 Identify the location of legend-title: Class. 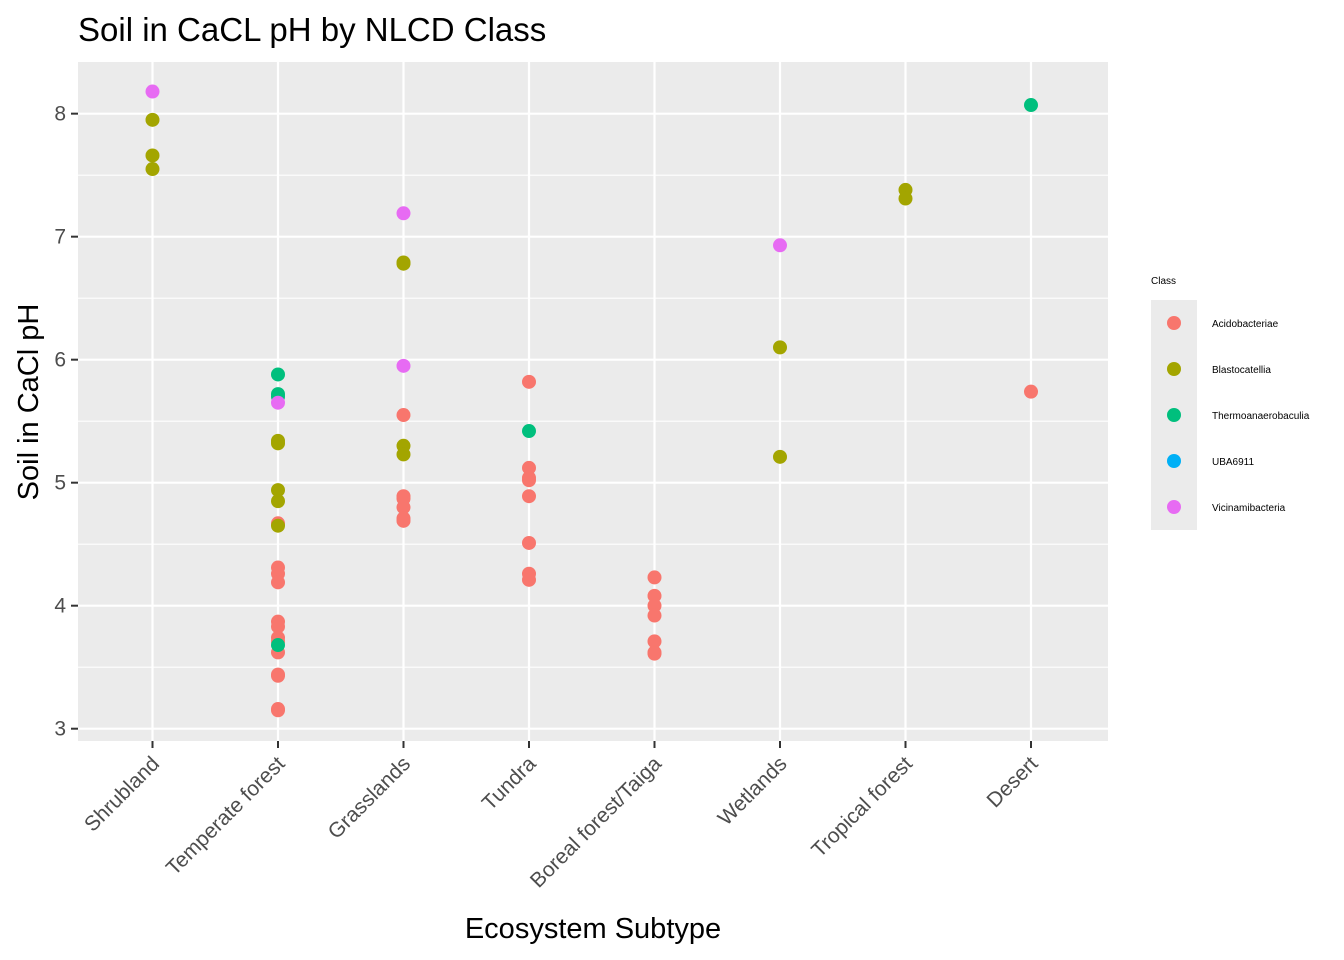
(1163, 281).